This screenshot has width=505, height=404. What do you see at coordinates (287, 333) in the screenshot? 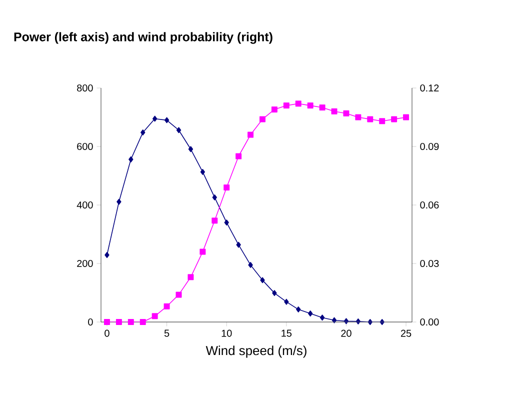
I see `x-tick-label: 15` at bounding box center [287, 333].